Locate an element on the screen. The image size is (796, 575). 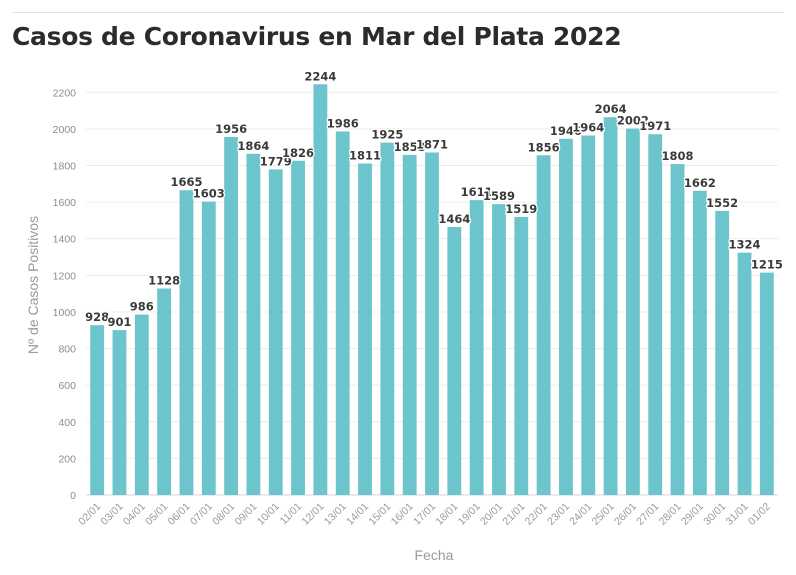
y-tick-label: 1200 is located at coordinates (65, 276).